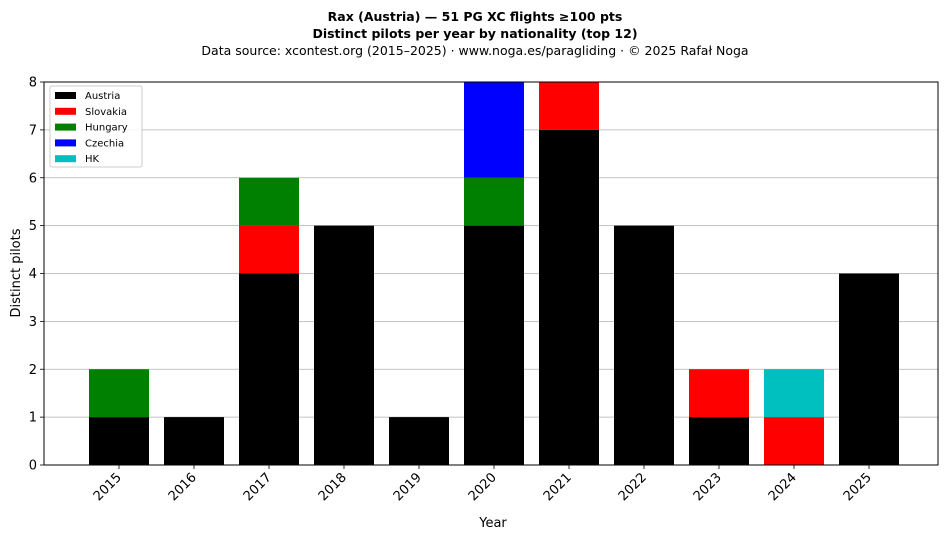  I want to click on bar-segment-austria-2018, so click(344, 345).